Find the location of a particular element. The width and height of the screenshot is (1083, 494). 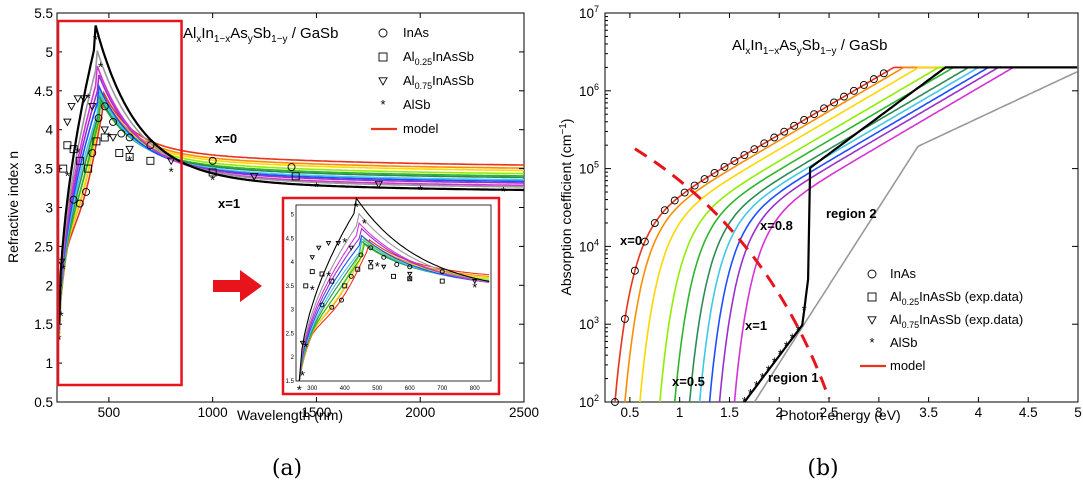

inset-x-tick-label: 400 is located at coordinates (345, 389).